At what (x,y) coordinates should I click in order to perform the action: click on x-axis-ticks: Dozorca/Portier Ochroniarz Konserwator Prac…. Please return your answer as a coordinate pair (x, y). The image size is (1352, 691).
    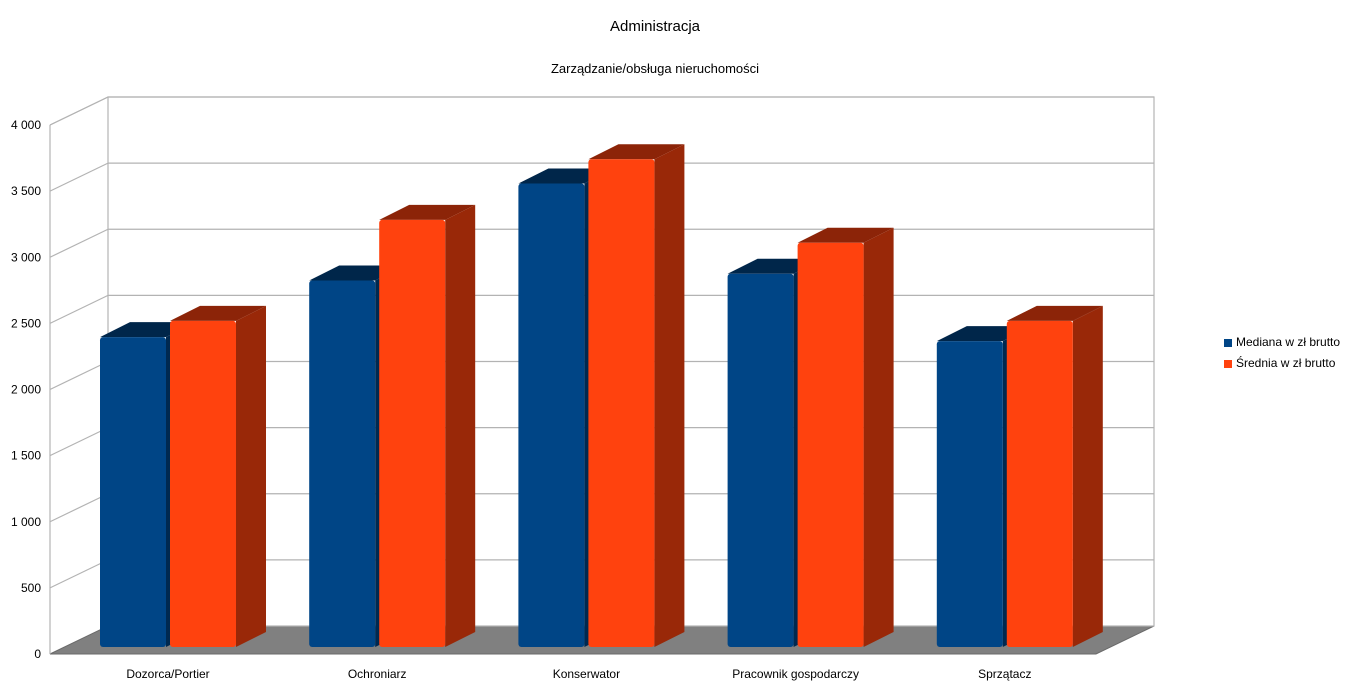
    Looking at the image, I should click on (578, 674).